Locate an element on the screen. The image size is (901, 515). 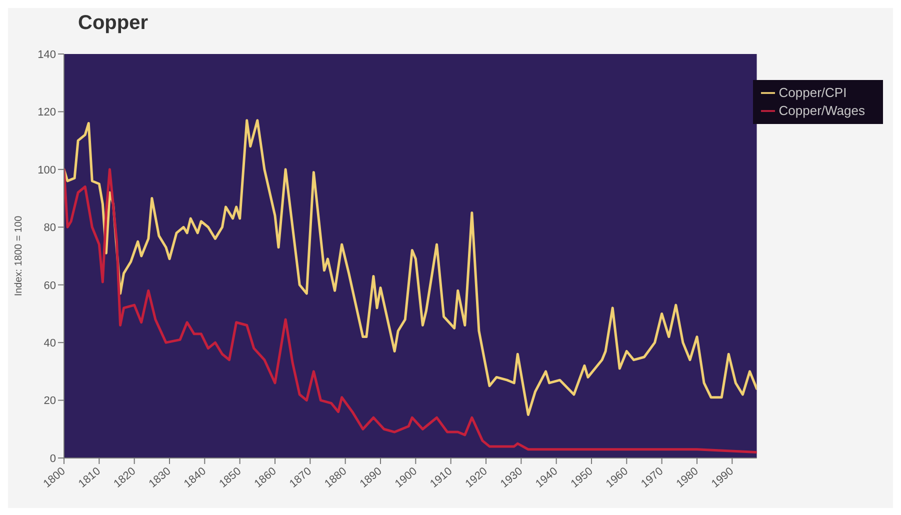
y-tick-label: 140 is located at coordinates (47, 54).